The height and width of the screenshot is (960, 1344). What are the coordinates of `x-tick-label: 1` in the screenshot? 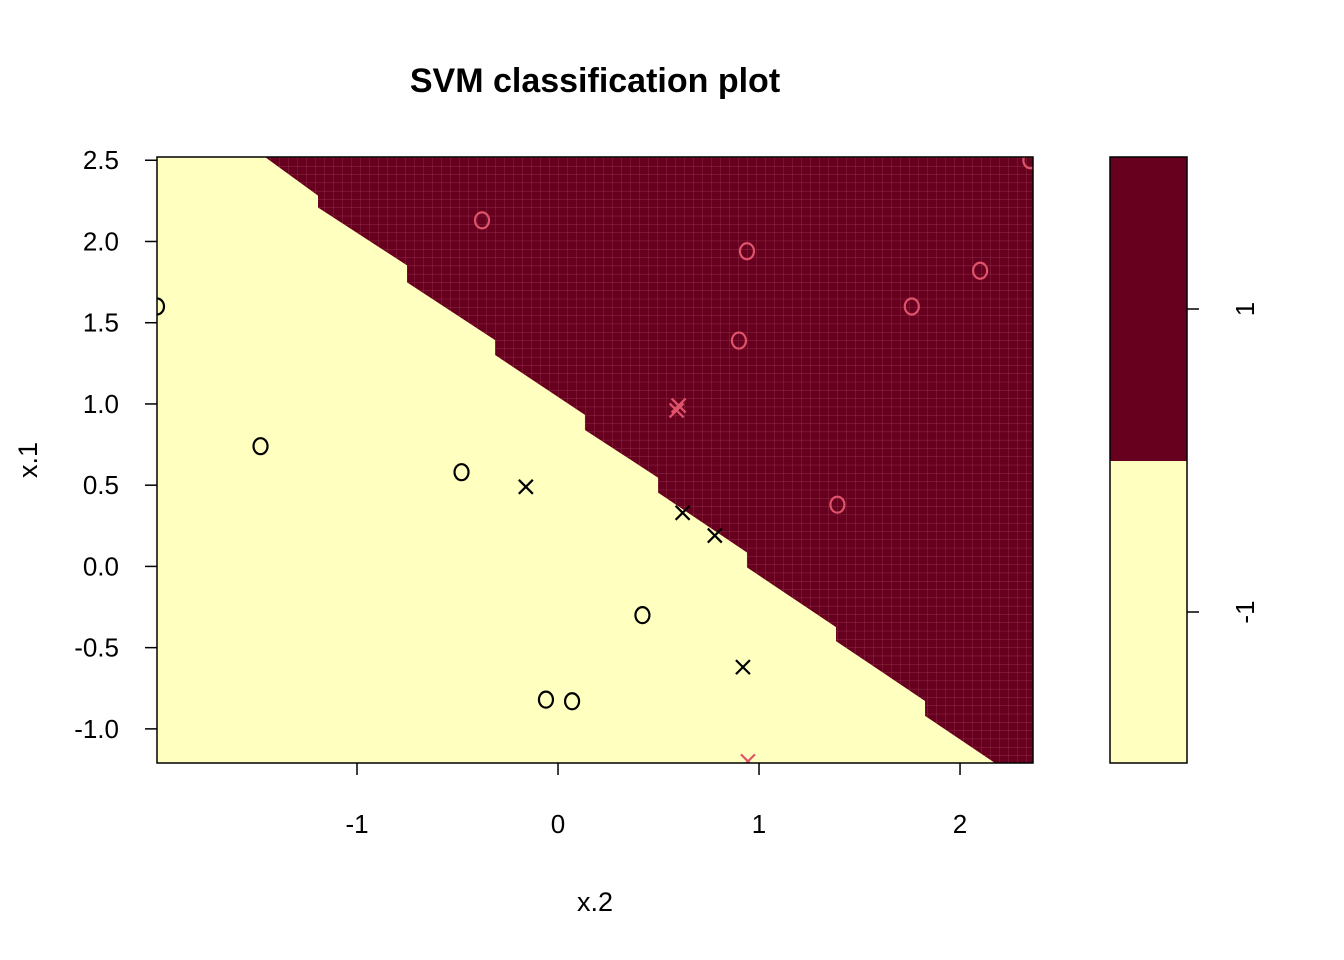 It's located at (759, 824).